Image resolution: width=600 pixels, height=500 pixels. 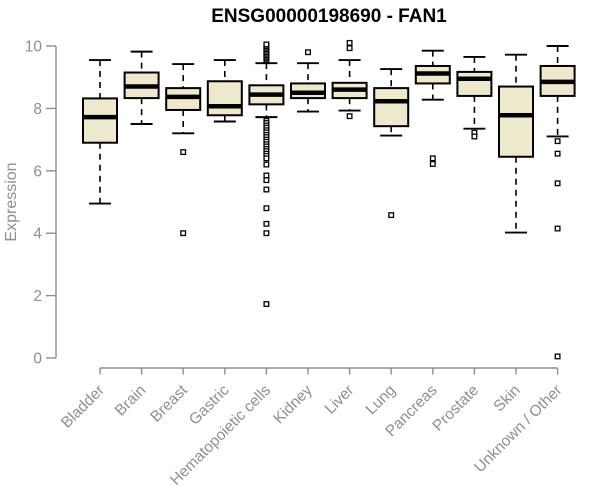 I want to click on boxplot-breast, so click(x=183, y=150).